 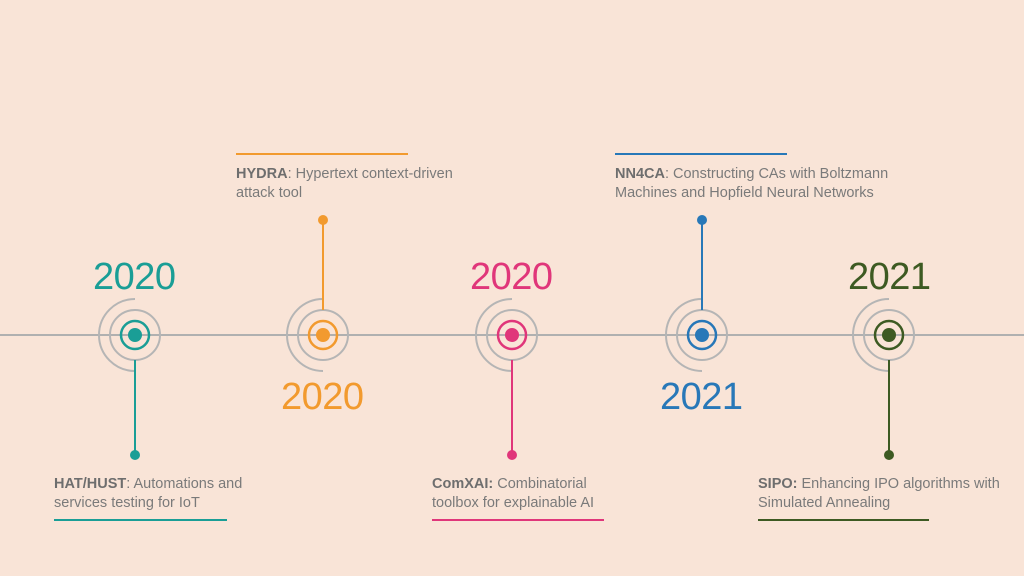 I want to click on milestone-text: Combinatorial toolbox for explainable AI, so click(x=513, y=493).